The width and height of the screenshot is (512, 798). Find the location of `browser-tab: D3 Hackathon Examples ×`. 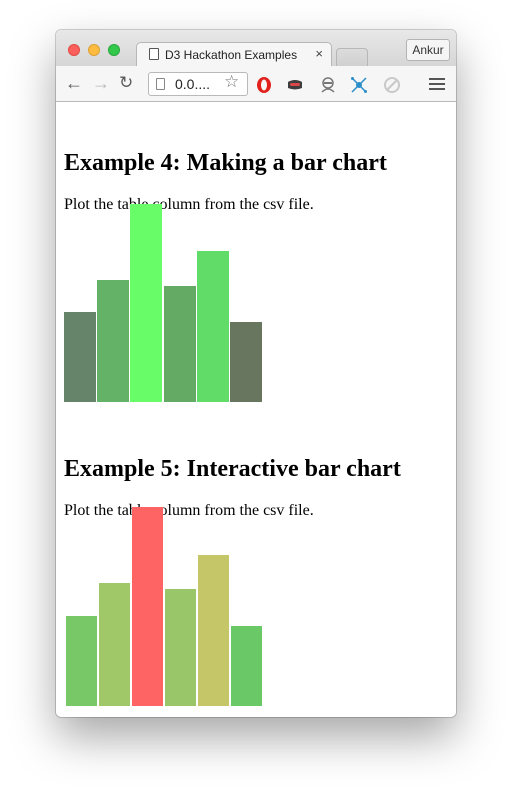

browser-tab: D3 Hackathon Examples × is located at coordinates (234, 54).